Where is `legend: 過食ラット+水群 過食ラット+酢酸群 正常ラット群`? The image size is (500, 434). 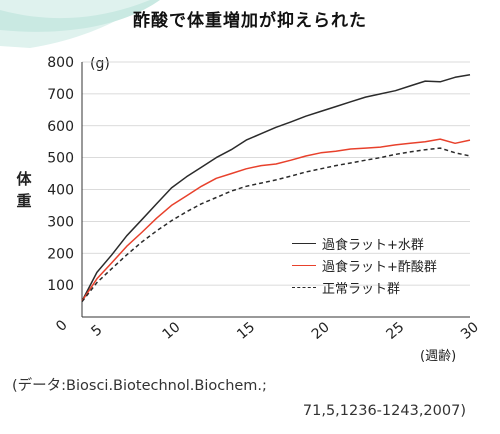
legend: 過食ラット+水群 過食ラット+酢酸群 正常ラット群 is located at coordinates (387, 265).